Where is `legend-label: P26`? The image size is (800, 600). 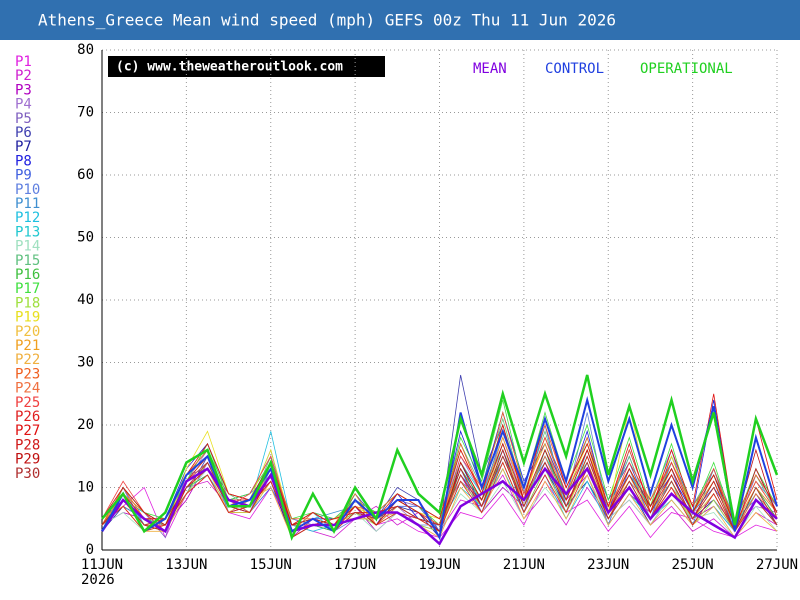
legend-label: P26 is located at coordinates (27, 417).